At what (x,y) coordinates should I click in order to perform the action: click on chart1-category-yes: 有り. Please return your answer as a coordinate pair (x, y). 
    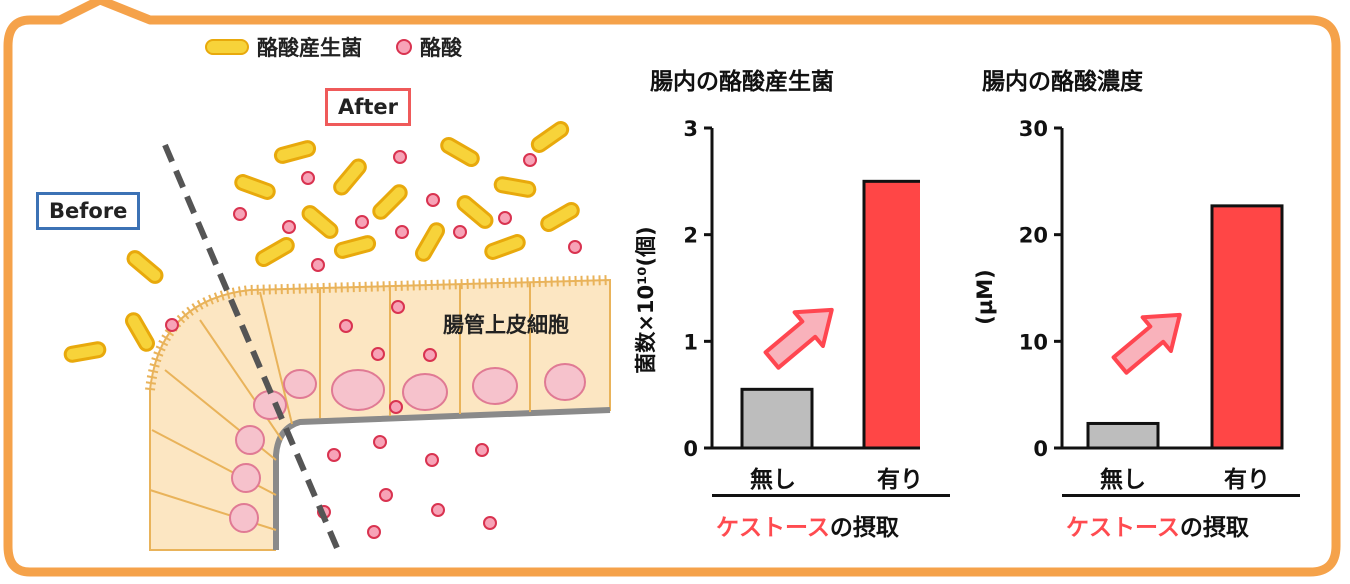
    Looking at the image, I should click on (900, 480).